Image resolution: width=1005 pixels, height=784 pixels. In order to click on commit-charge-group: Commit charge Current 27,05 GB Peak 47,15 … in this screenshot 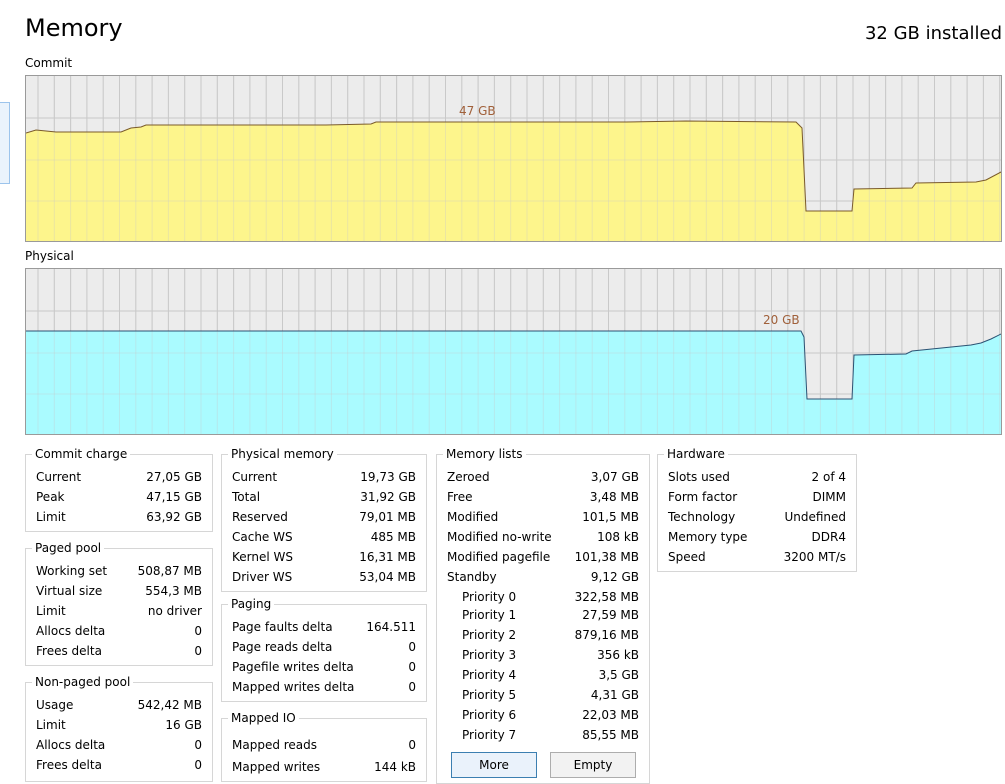, I will do `click(119, 489)`.